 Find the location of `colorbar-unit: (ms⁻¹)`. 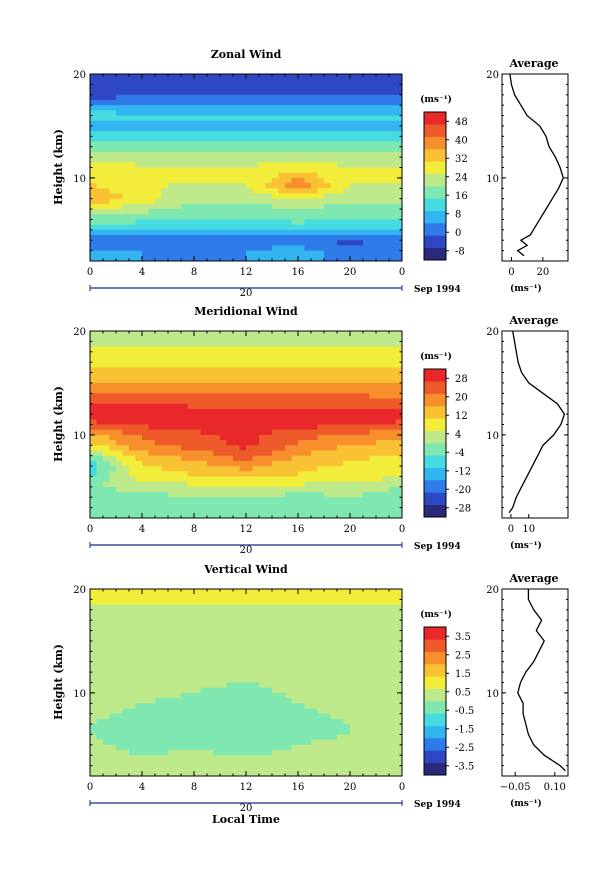

colorbar-unit: (ms⁻¹) is located at coordinates (436, 356).